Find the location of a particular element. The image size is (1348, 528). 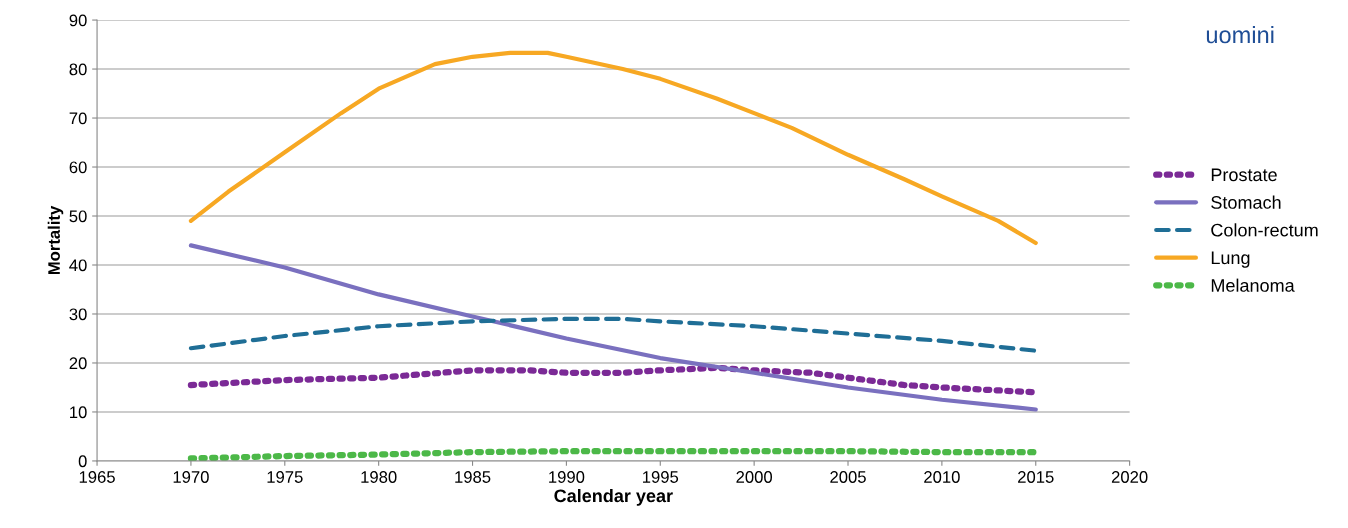

x-tick-label: 2015 is located at coordinates (1036, 477).